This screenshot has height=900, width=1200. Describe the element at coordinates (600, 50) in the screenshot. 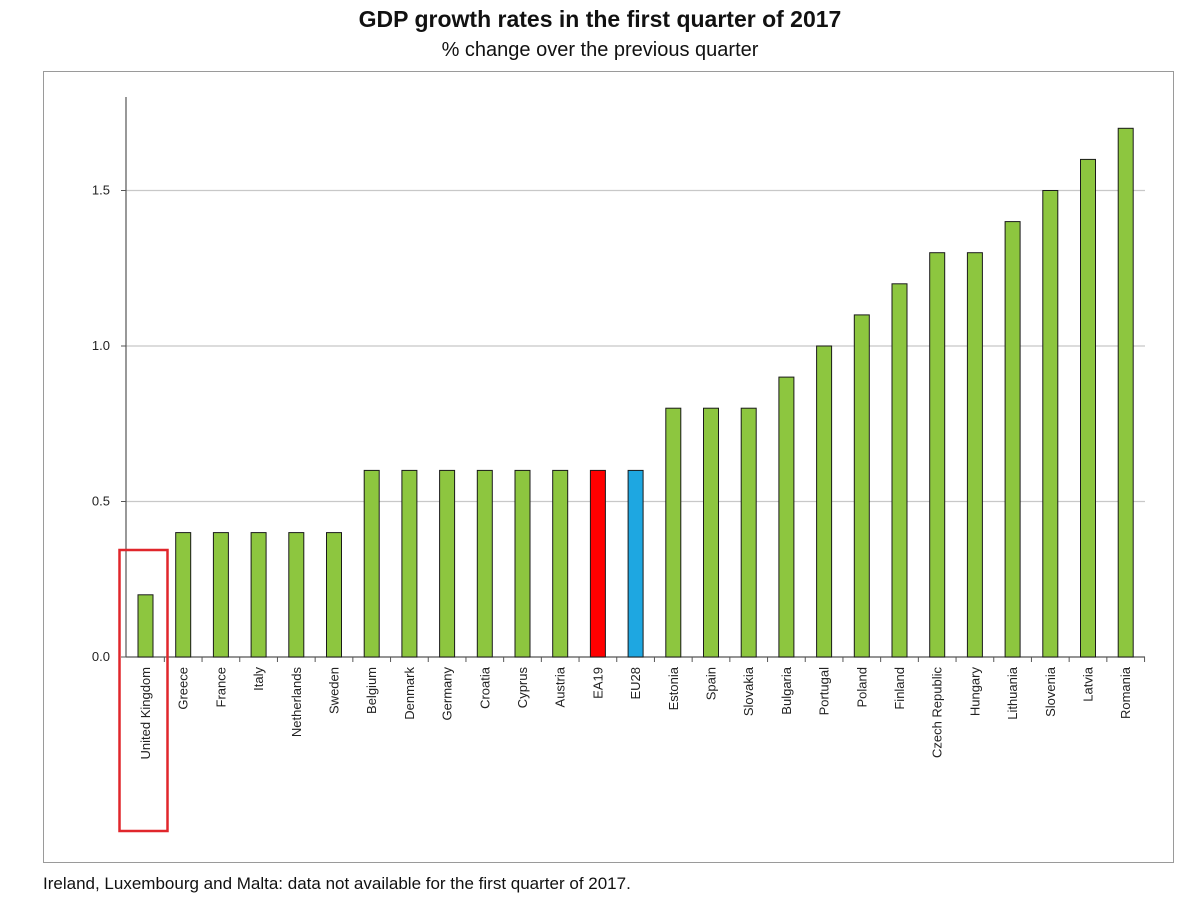

I see `chart-subtitle: % change over the previous quarter` at that location.